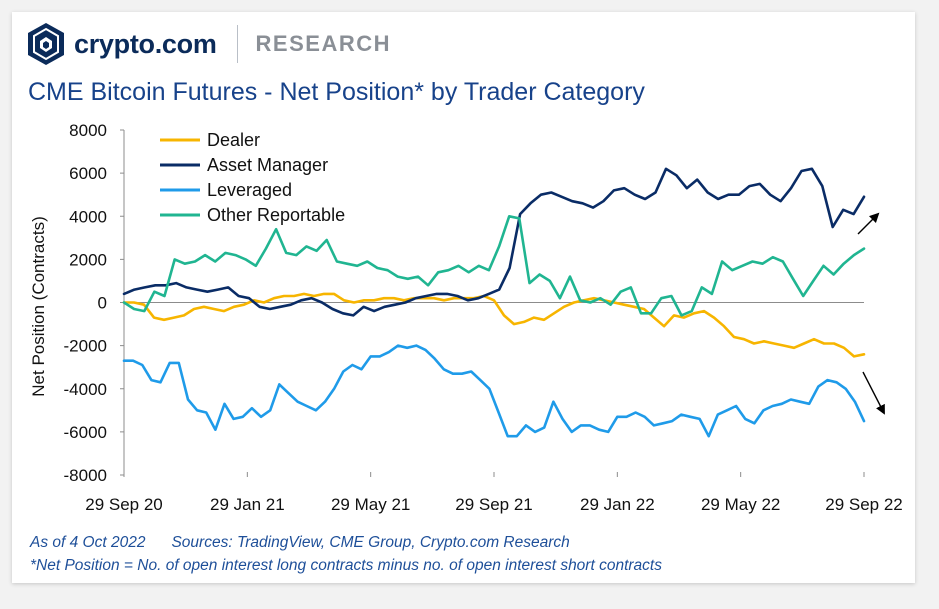 The image size is (939, 609). What do you see at coordinates (88, 216) in the screenshot?
I see `y-tick-label: 4000` at bounding box center [88, 216].